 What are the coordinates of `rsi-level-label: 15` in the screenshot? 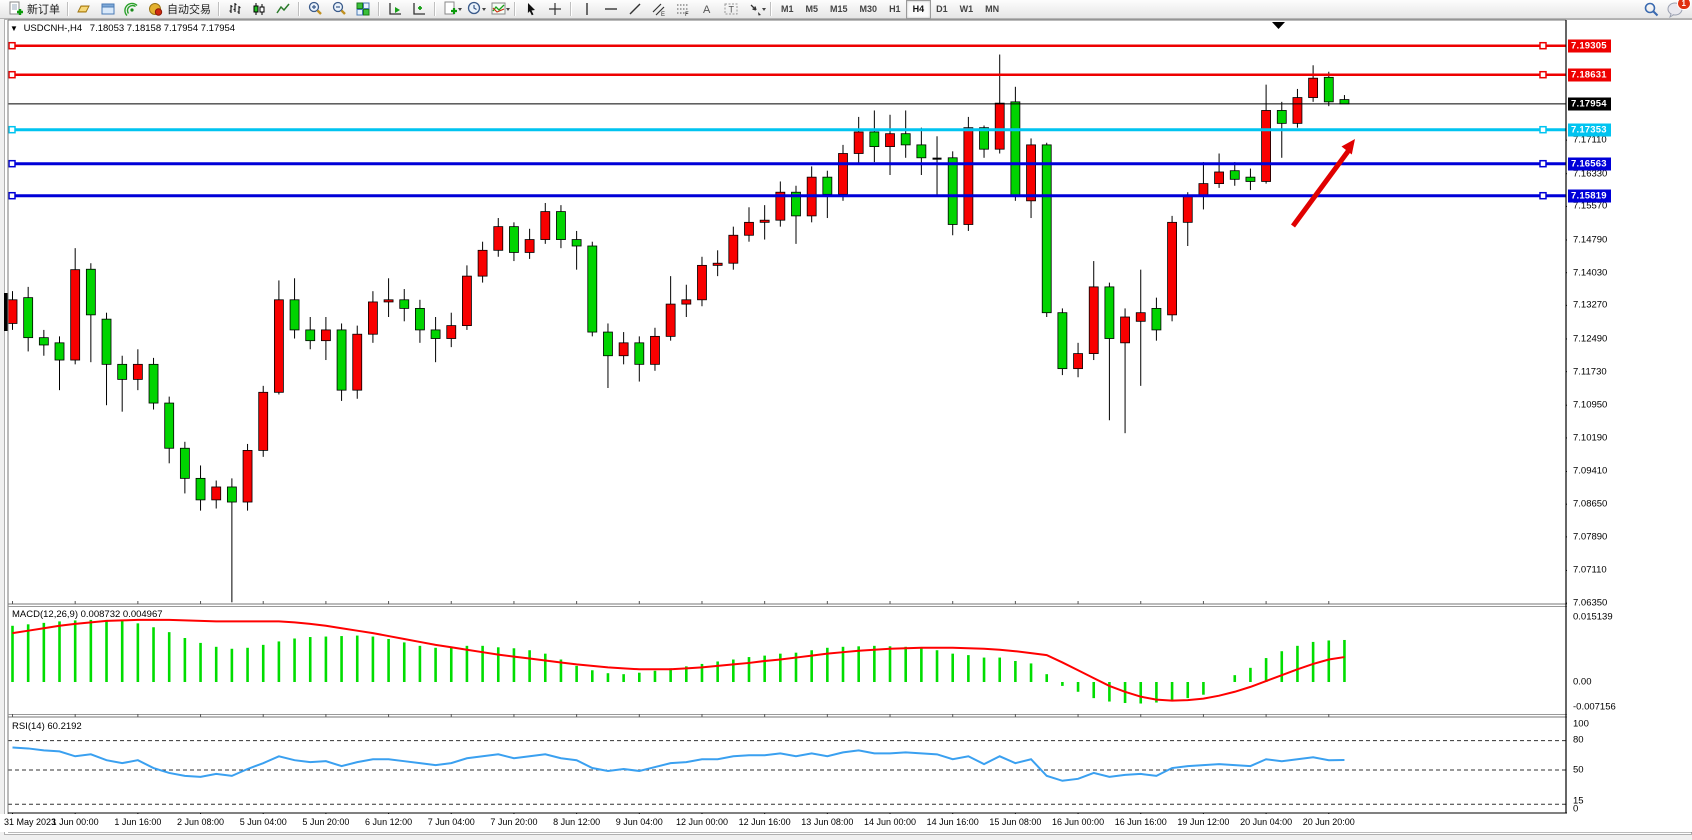 It's located at (1578, 801).